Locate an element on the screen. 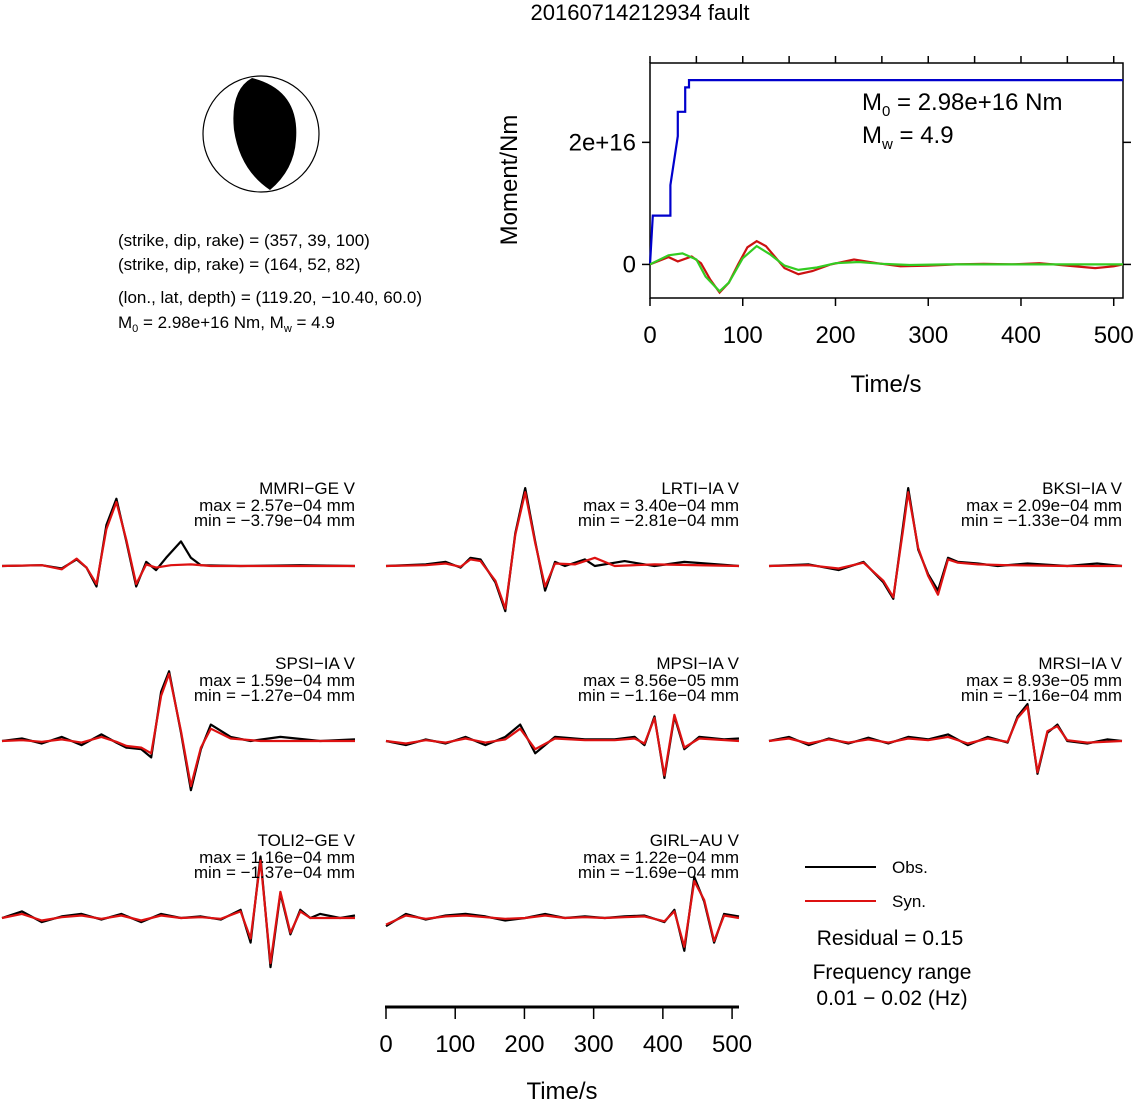  waveform-x-tick-label: 400 is located at coordinates (663, 1044).